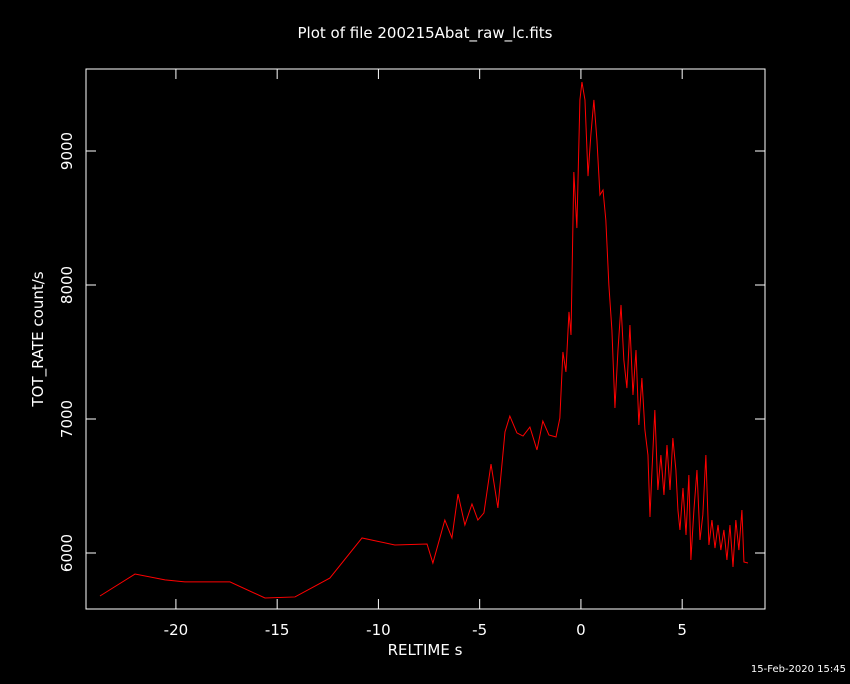 The image size is (850, 684). What do you see at coordinates (277, 630) in the screenshot?
I see `x-tick-label: -15` at bounding box center [277, 630].